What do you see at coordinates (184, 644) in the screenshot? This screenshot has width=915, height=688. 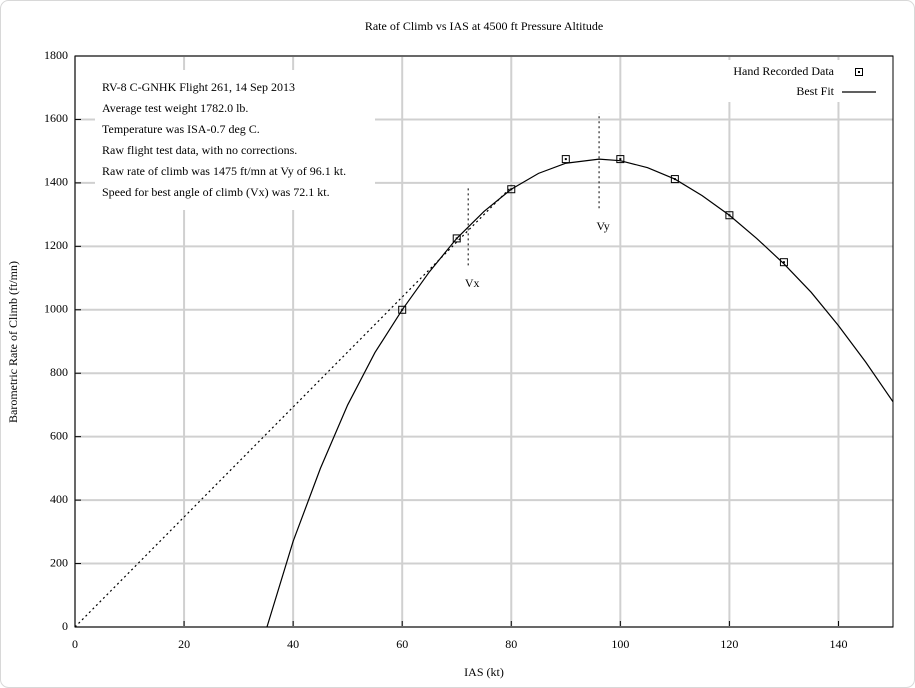 I see `x-tick-label: 20` at bounding box center [184, 644].